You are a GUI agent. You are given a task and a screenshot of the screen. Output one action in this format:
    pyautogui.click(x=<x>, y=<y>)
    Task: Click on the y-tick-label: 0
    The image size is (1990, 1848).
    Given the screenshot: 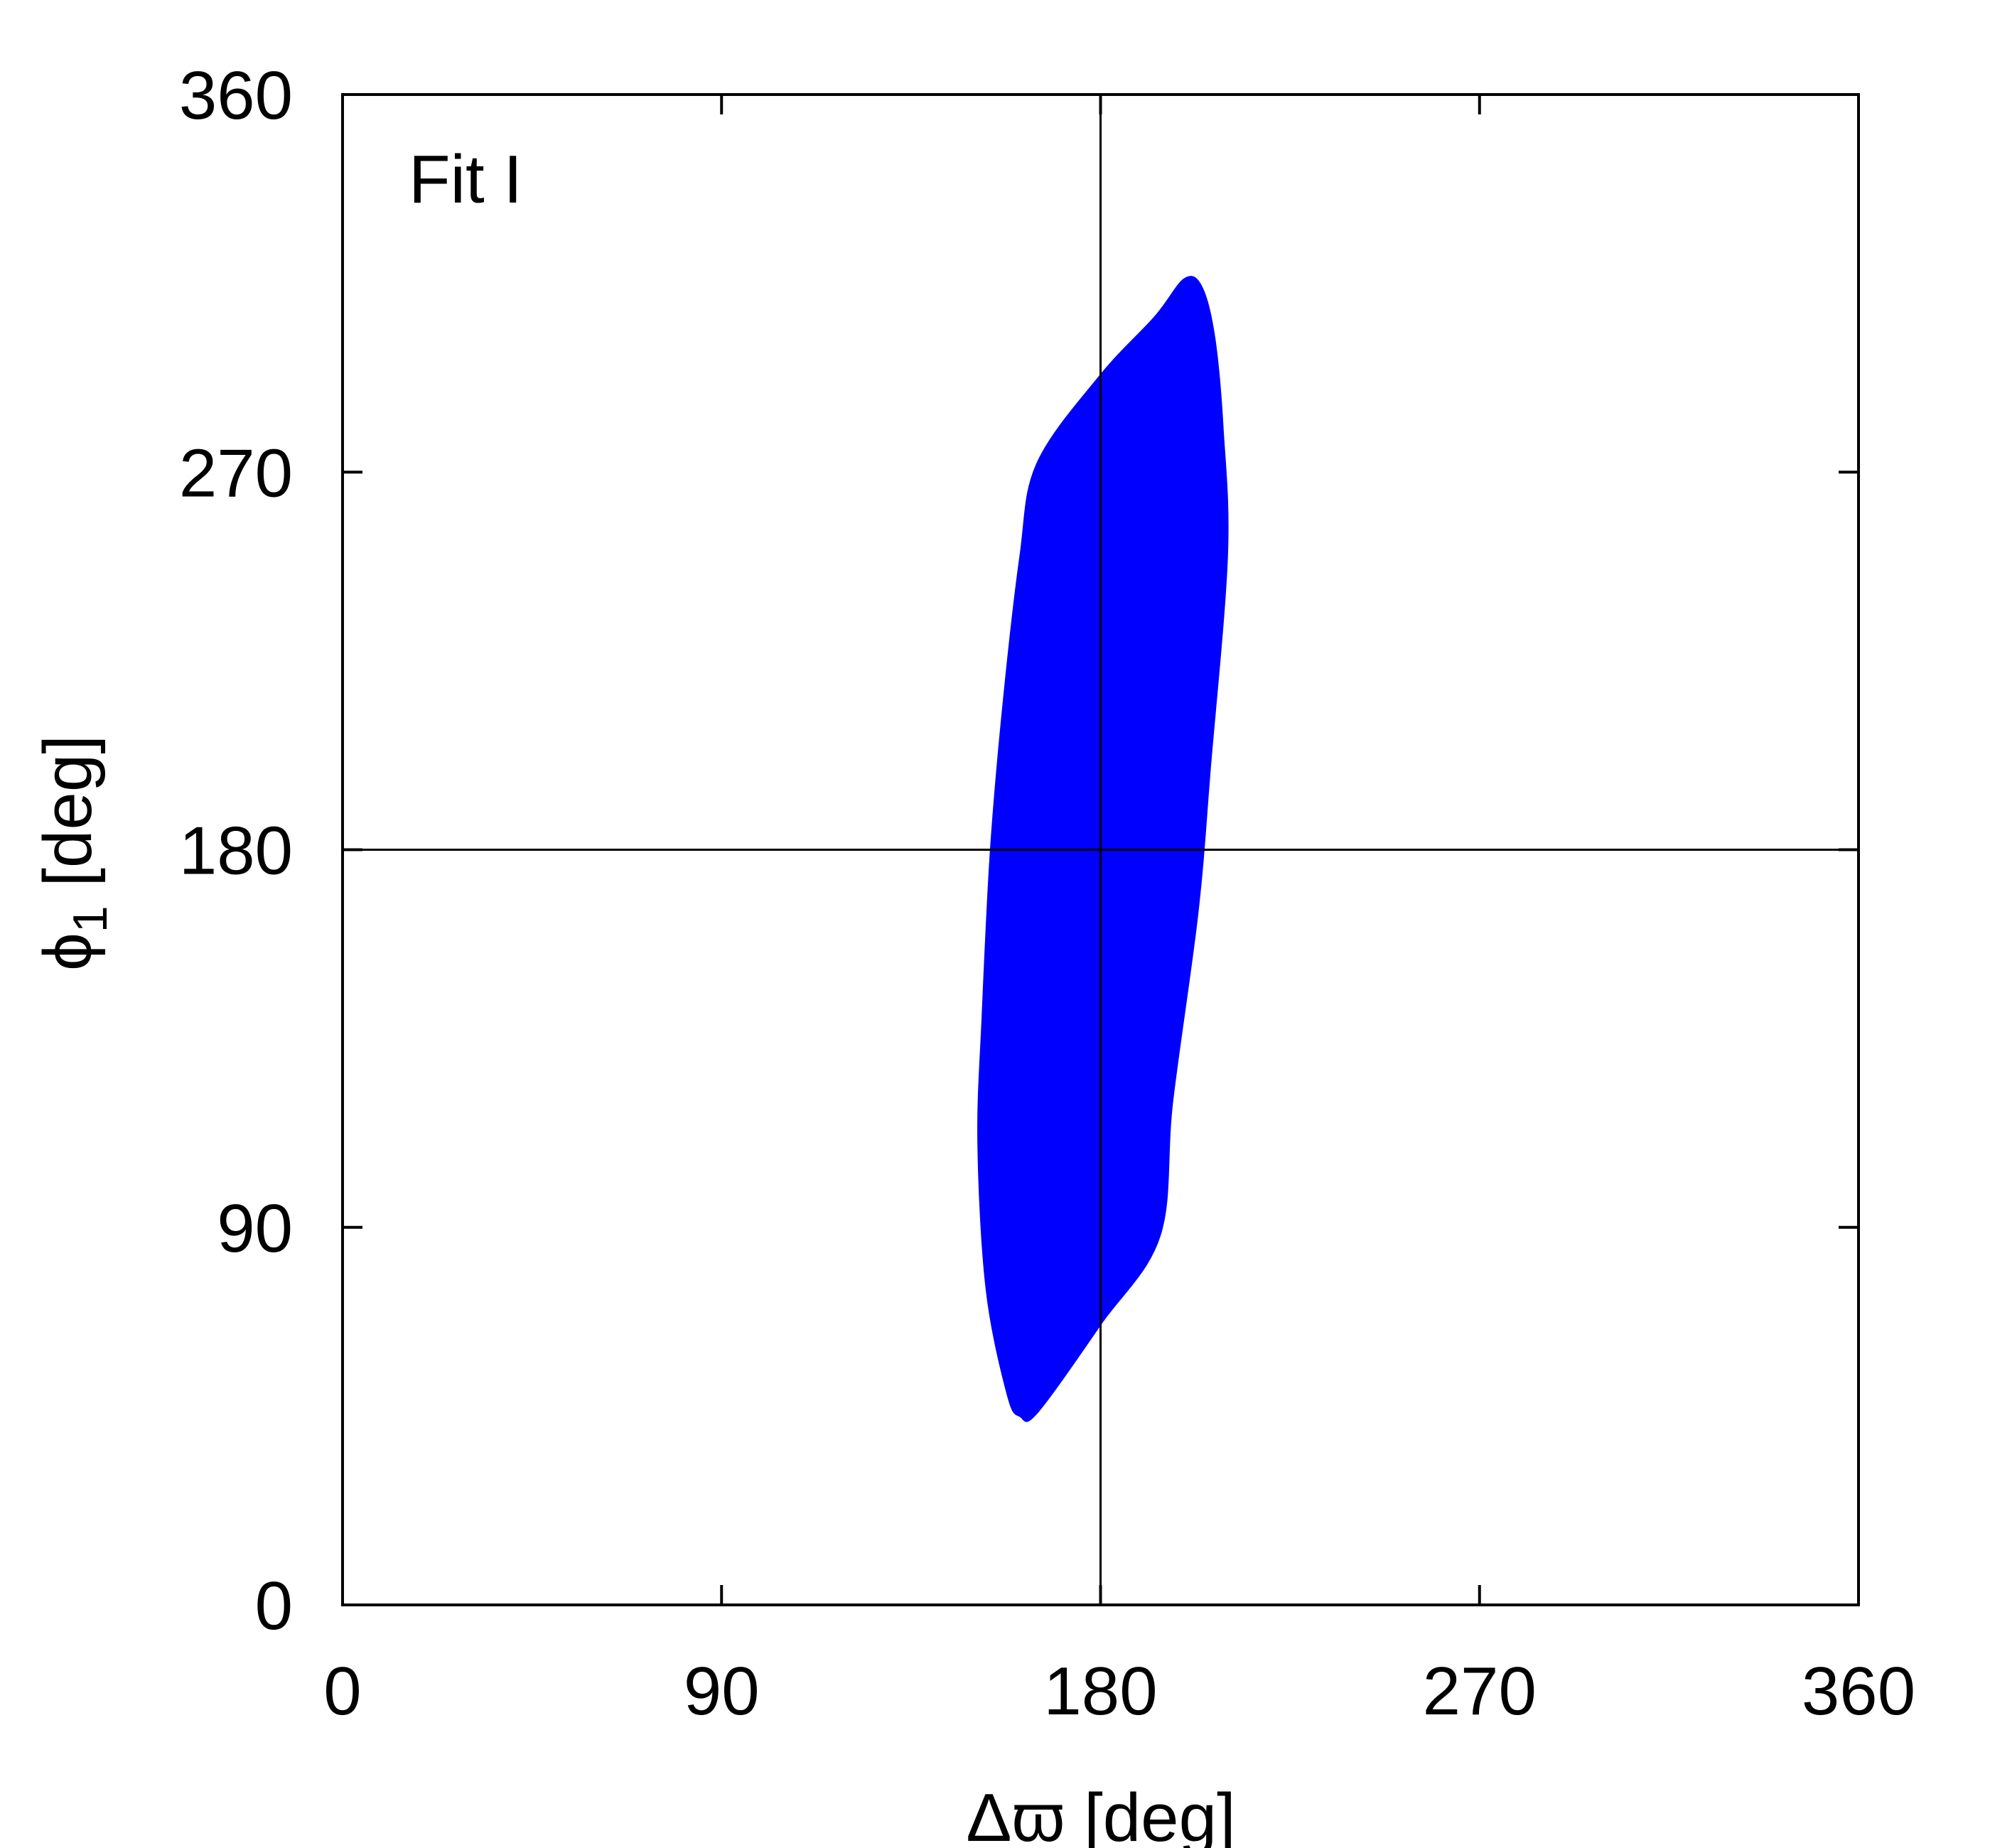 What is the action you would take?
    pyautogui.click(x=274, y=1606)
    